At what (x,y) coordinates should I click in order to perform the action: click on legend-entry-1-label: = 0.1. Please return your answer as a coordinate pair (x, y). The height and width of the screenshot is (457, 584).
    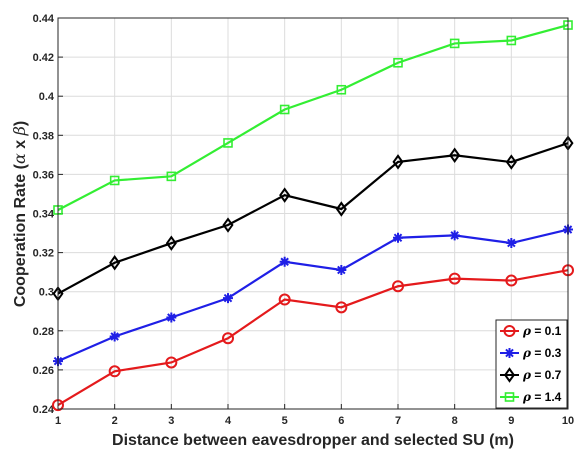
    Looking at the image, I should click on (546, 331).